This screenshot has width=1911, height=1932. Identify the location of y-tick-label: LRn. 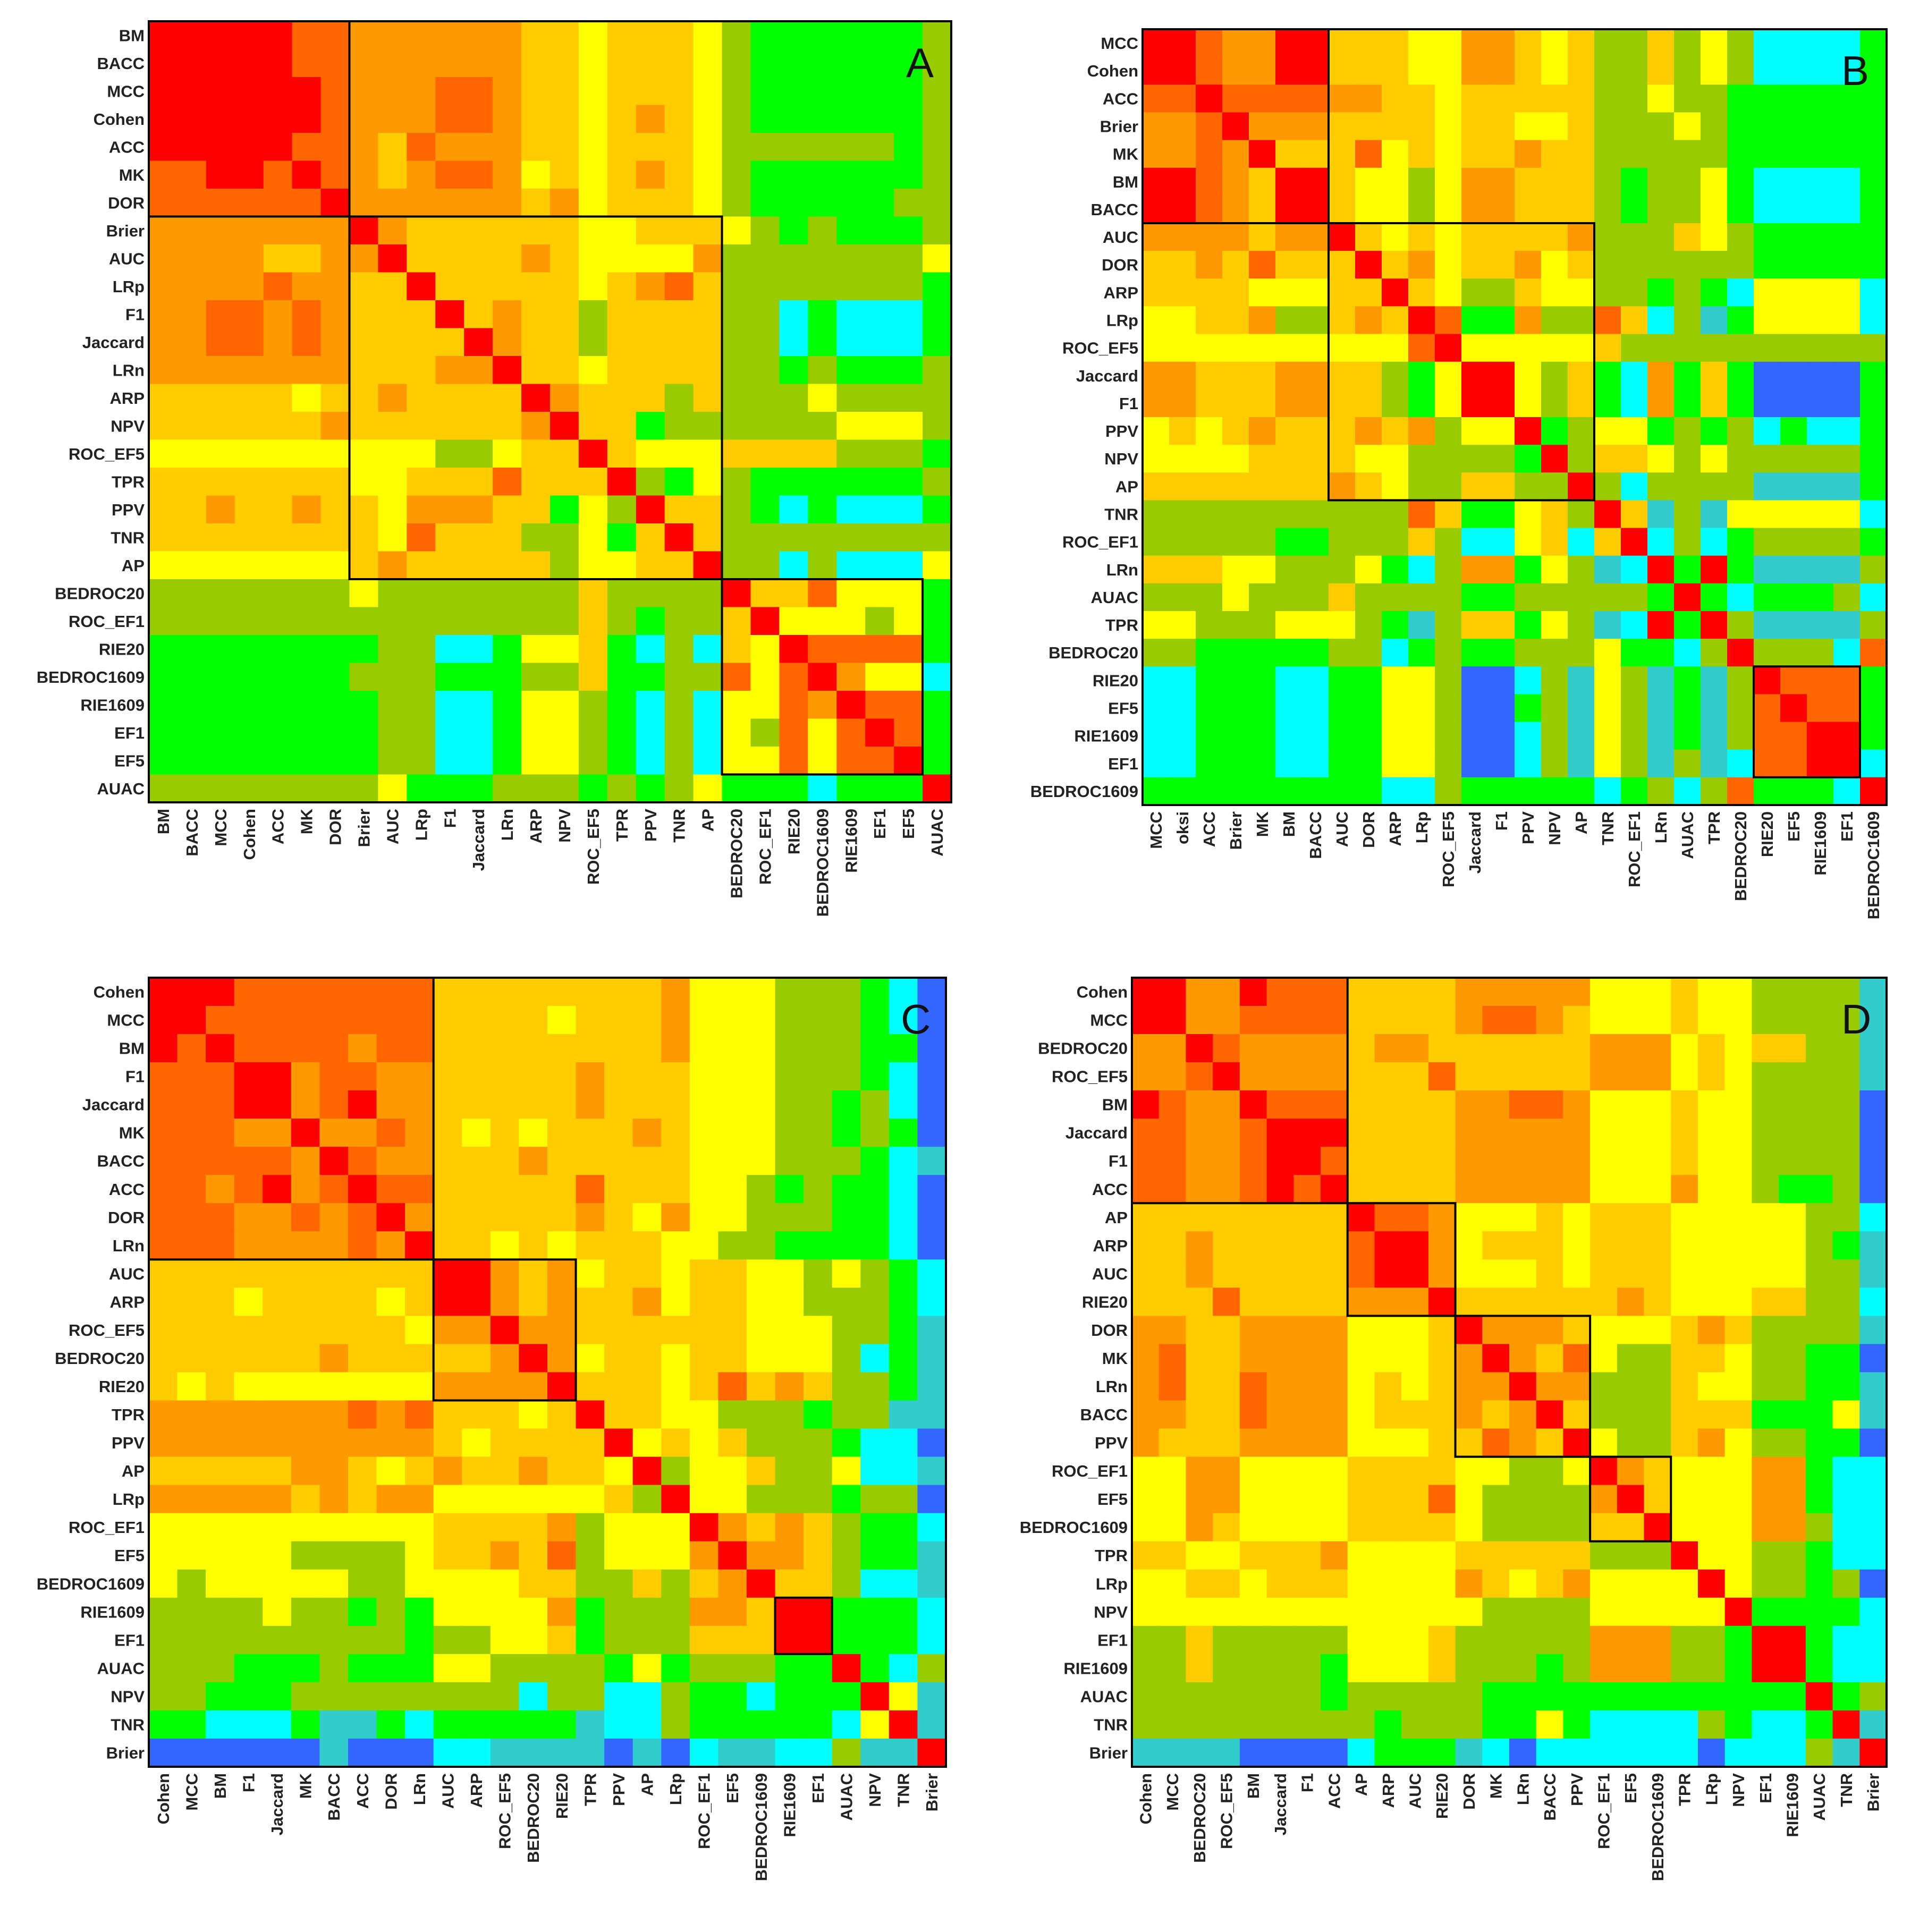
(1122, 570).